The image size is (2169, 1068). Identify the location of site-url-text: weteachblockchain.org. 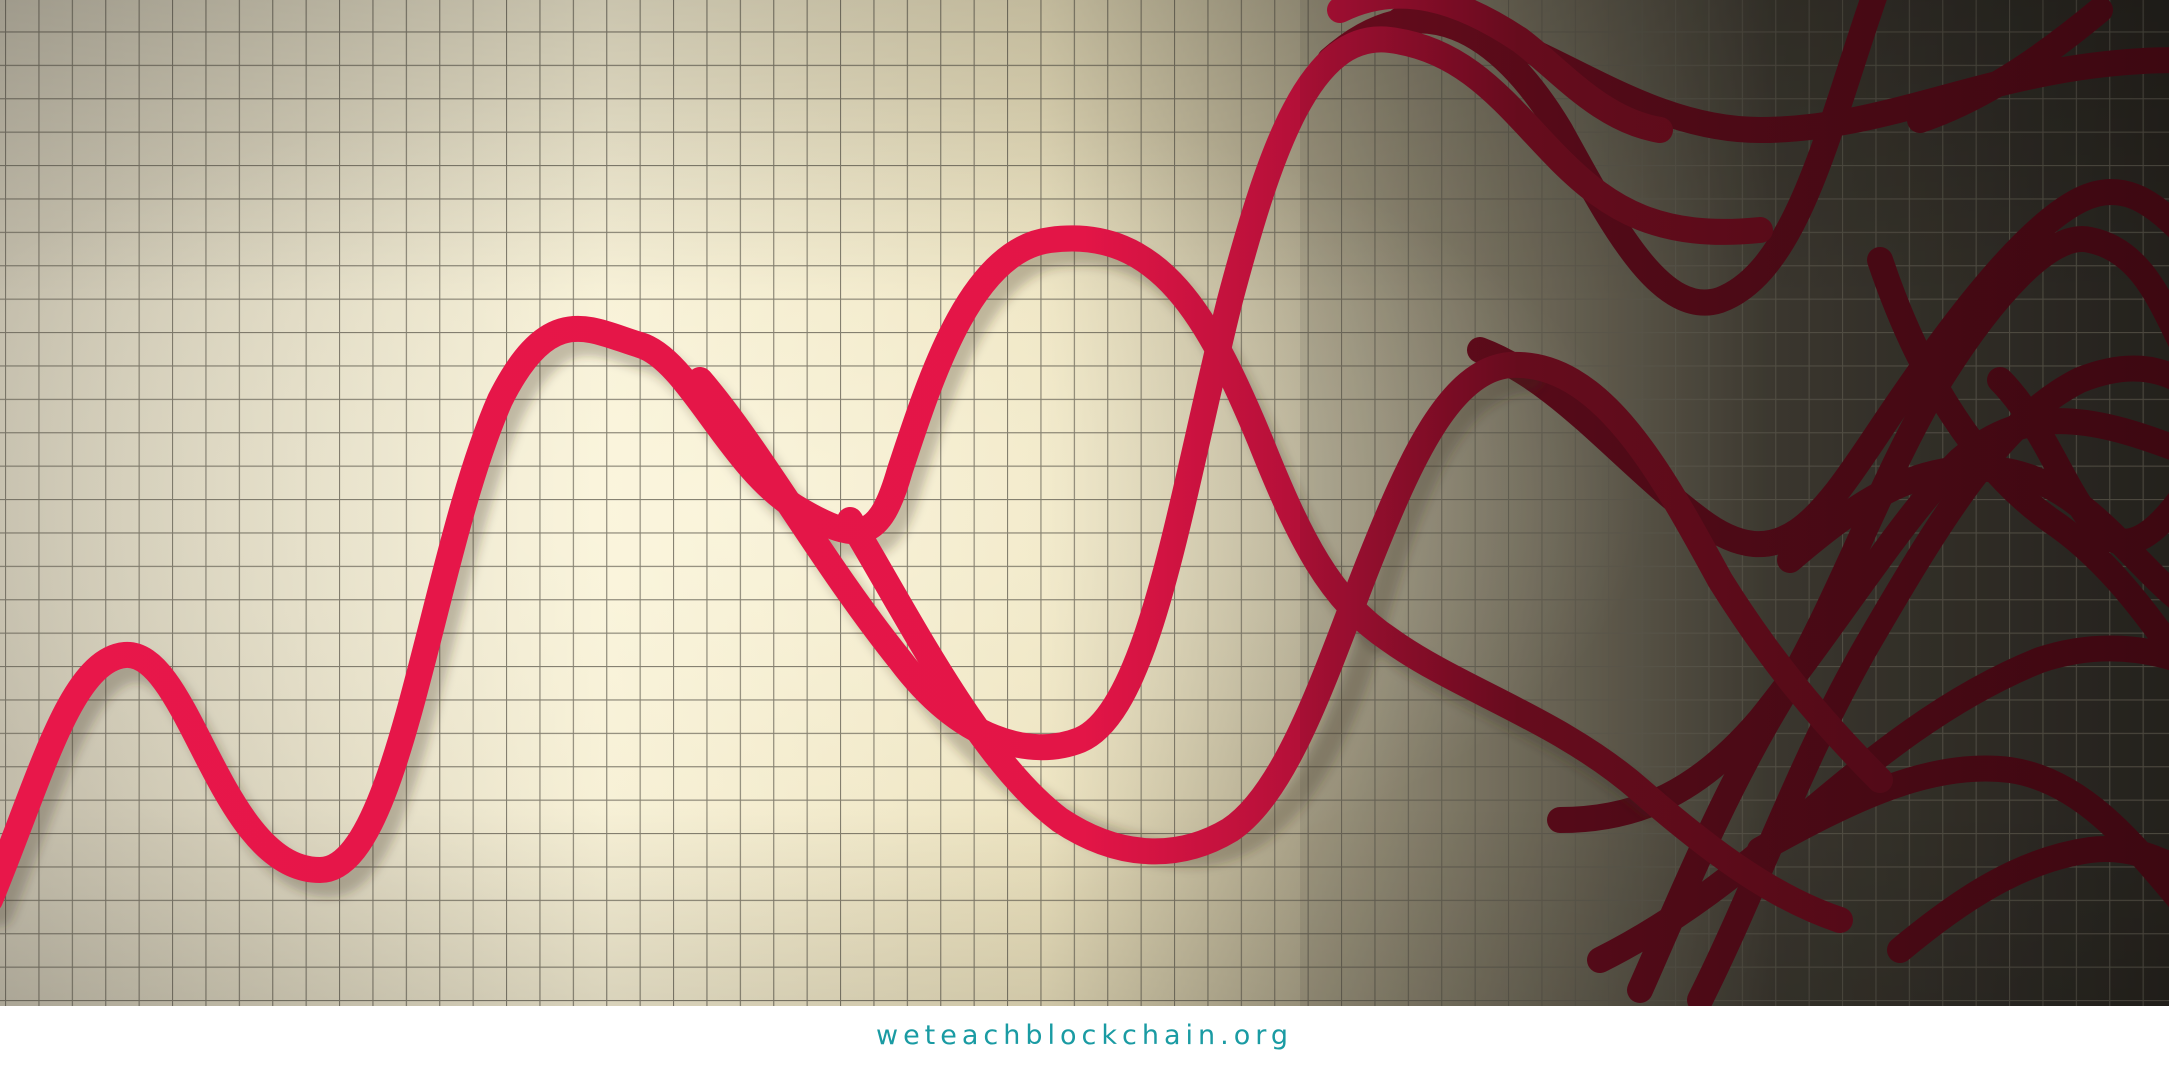
(1084, 1035).